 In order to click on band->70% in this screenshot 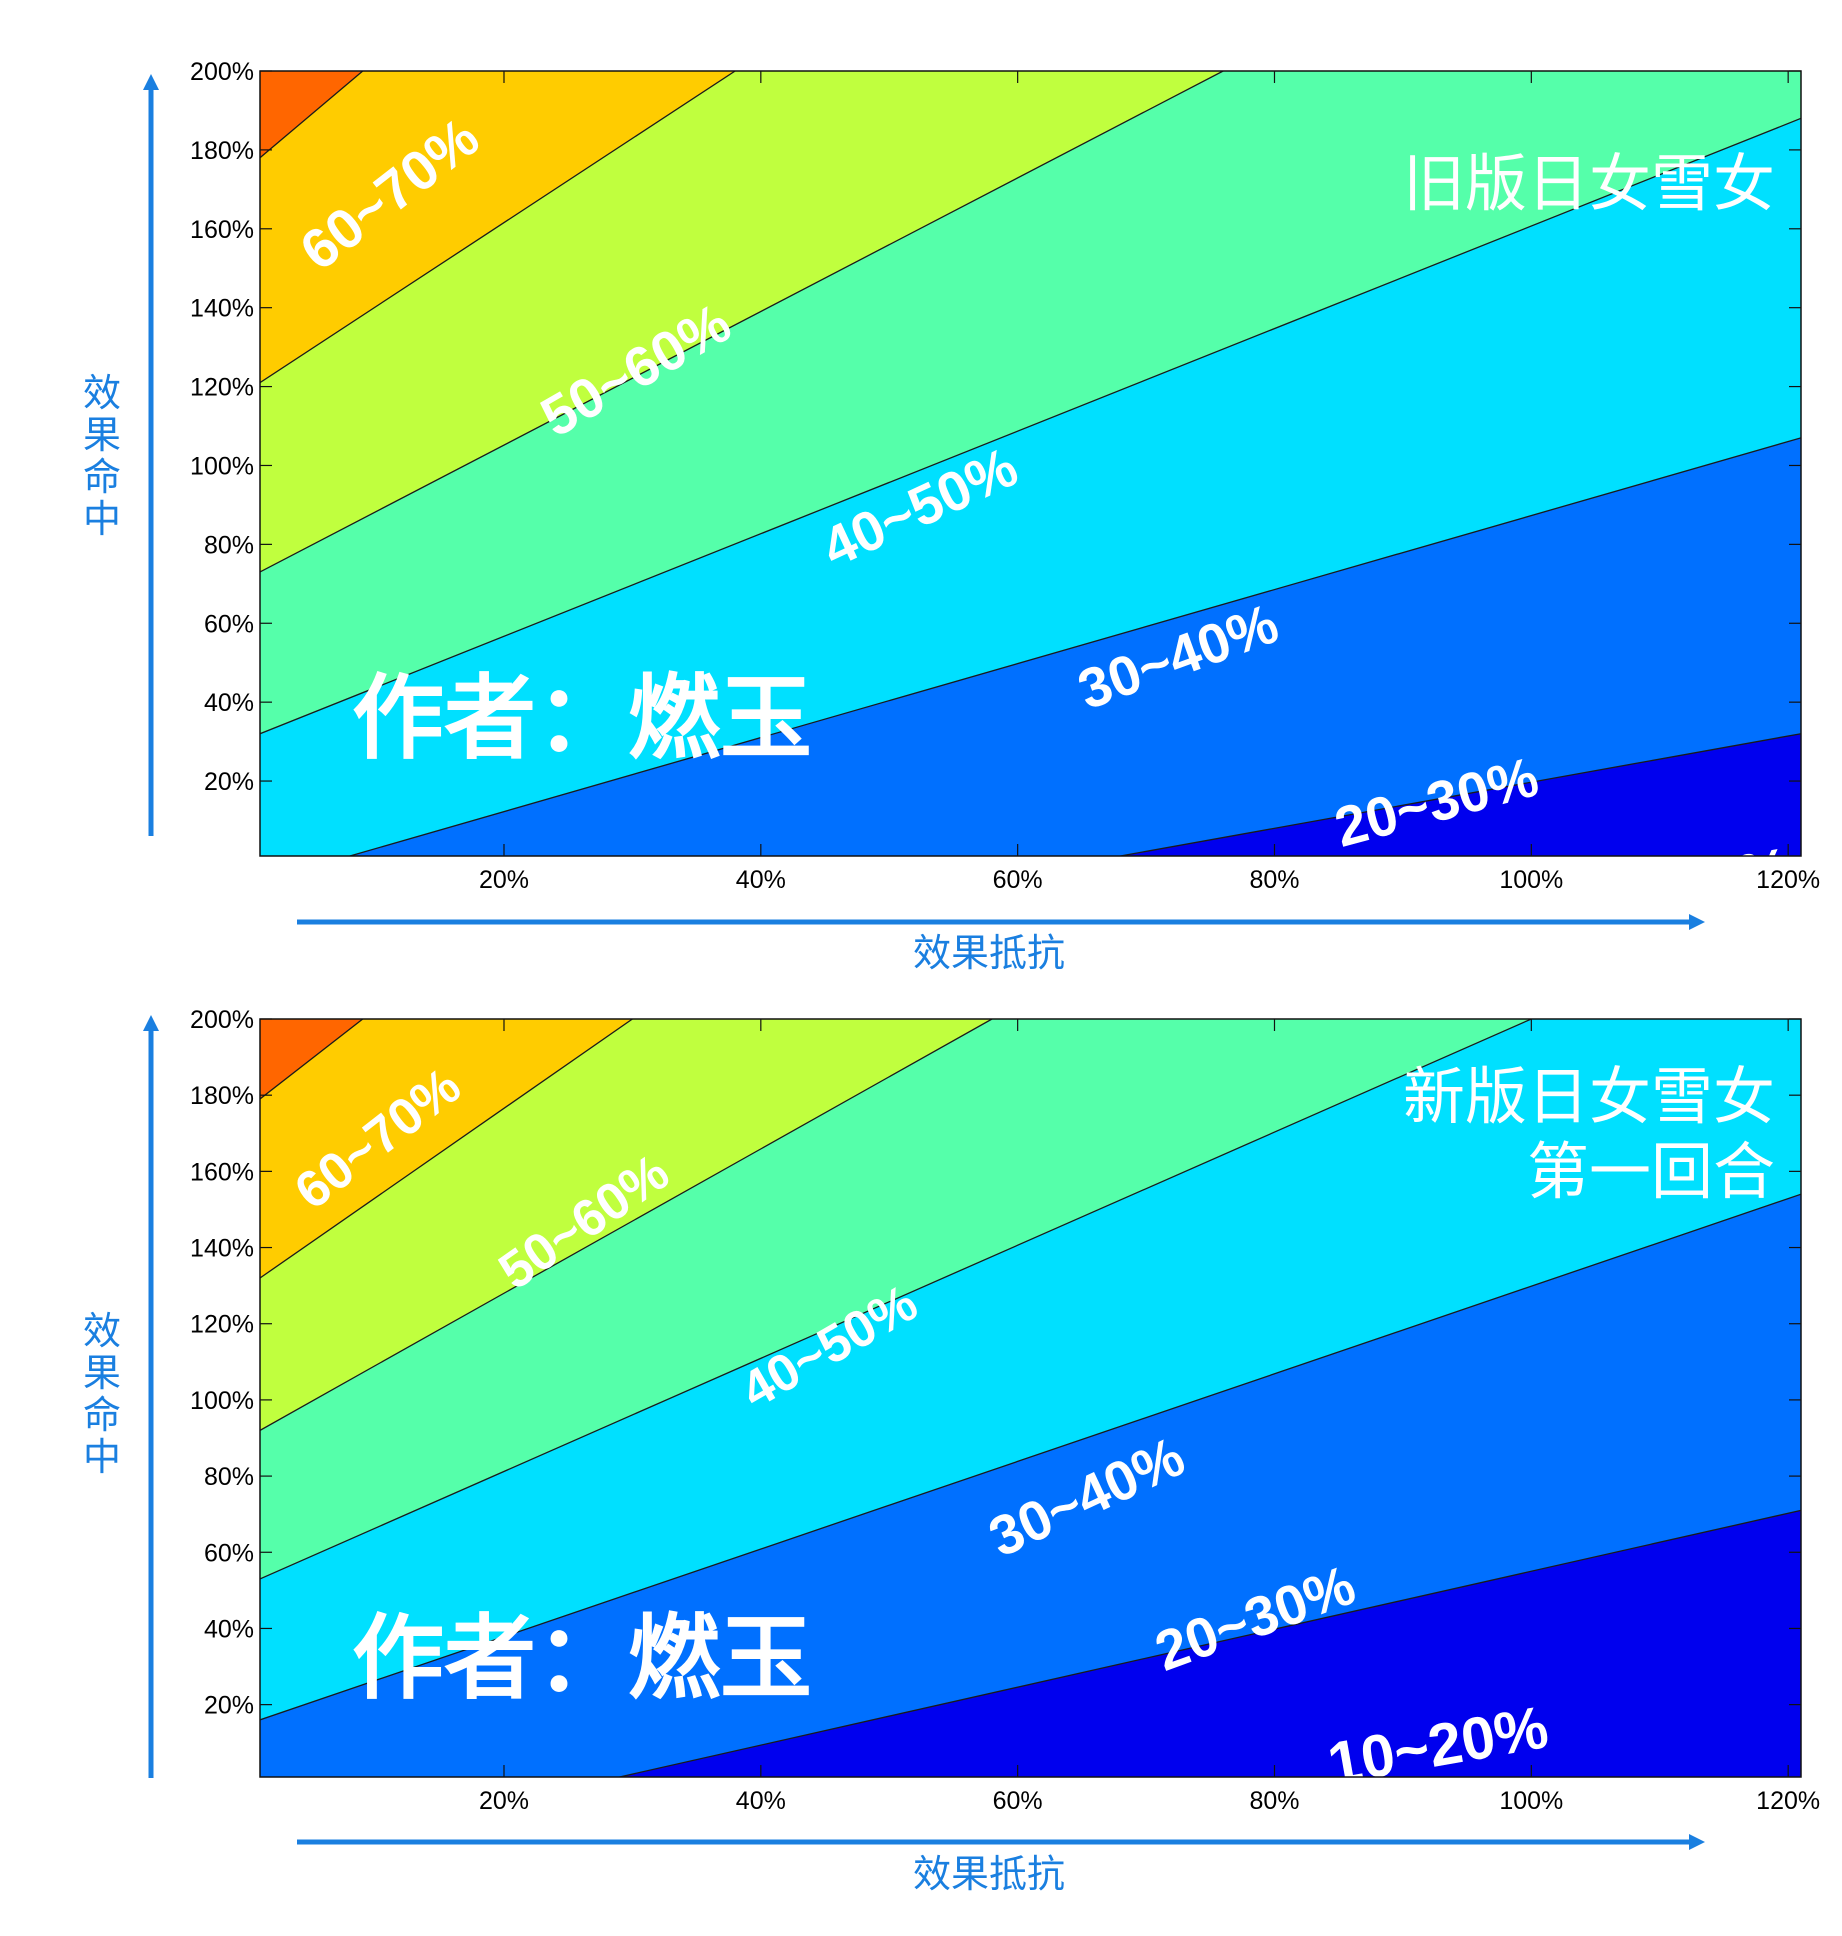, I will do `click(311, 114)`.